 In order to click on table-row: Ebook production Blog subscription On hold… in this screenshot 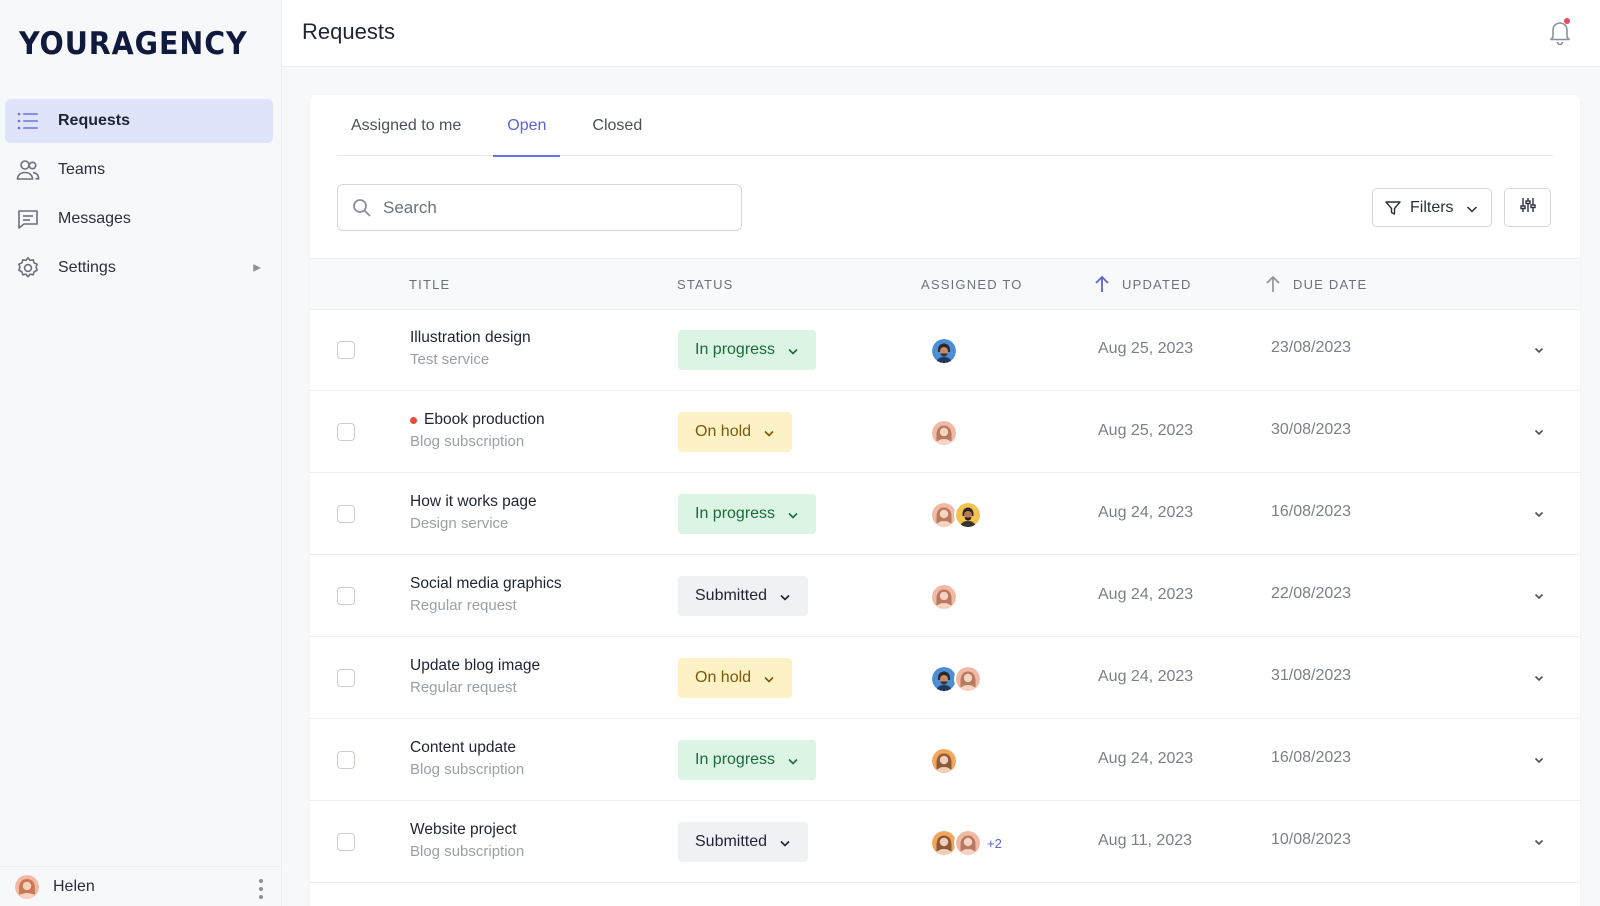, I will do `click(945, 432)`.